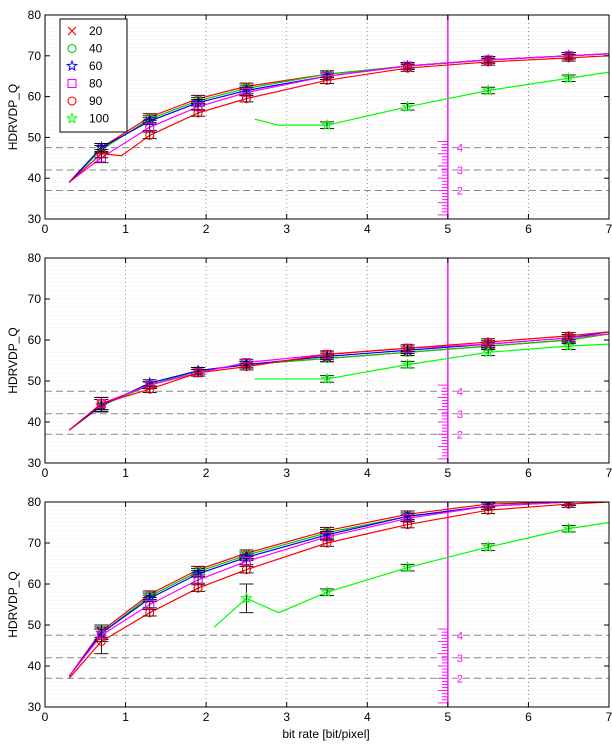  What do you see at coordinates (96, 49) in the screenshot?
I see `legend-label-40: 40` at bounding box center [96, 49].